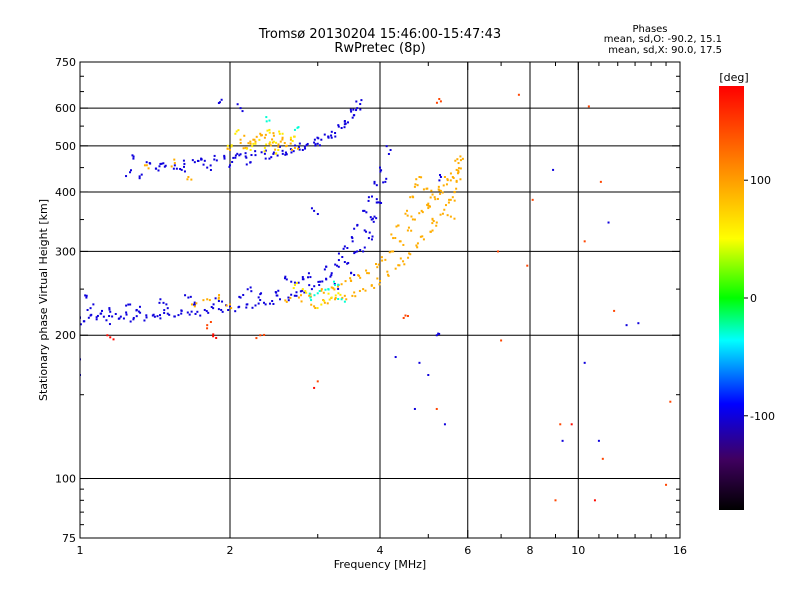  I want to click on colorbar-tick-label: 0, so click(753, 298).